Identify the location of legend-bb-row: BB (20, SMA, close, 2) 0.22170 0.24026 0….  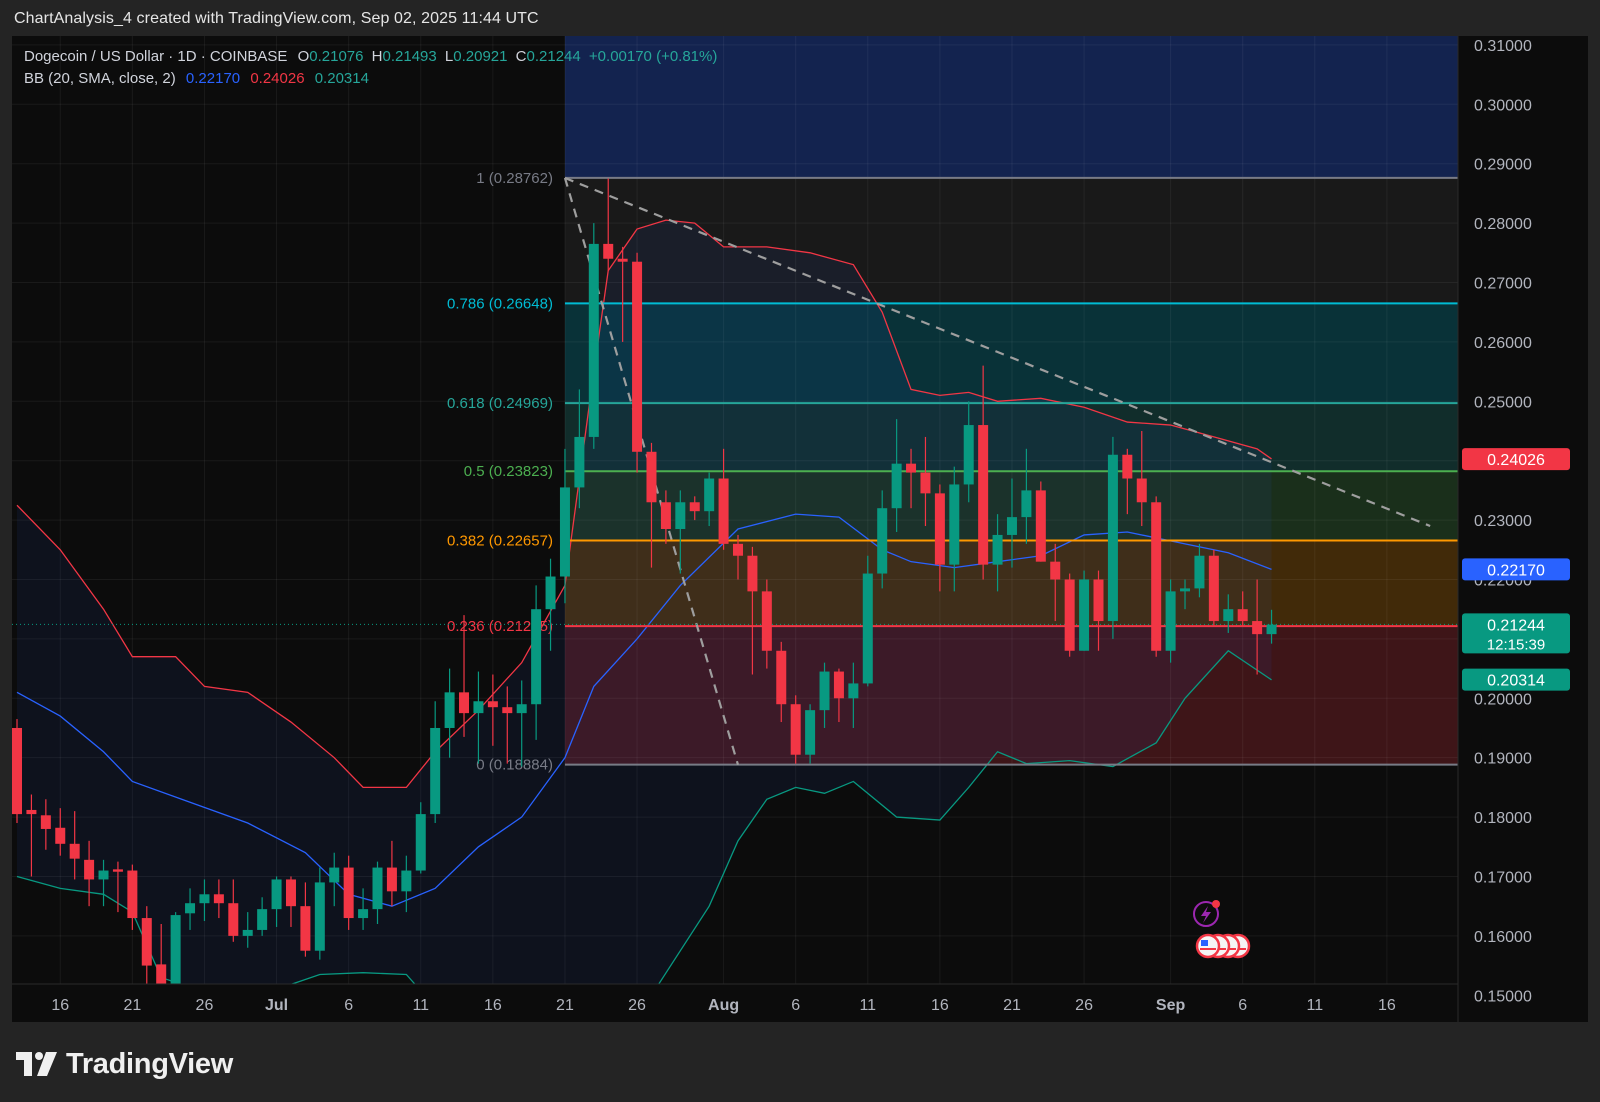
(196, 78).